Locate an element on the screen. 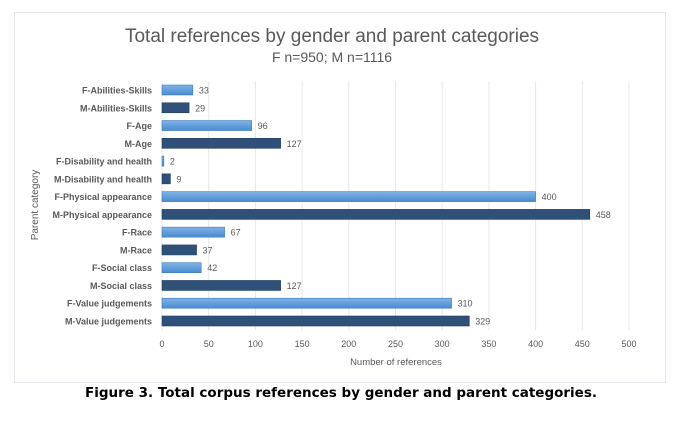  data-label: 400 is located at coordinates (549, 197).